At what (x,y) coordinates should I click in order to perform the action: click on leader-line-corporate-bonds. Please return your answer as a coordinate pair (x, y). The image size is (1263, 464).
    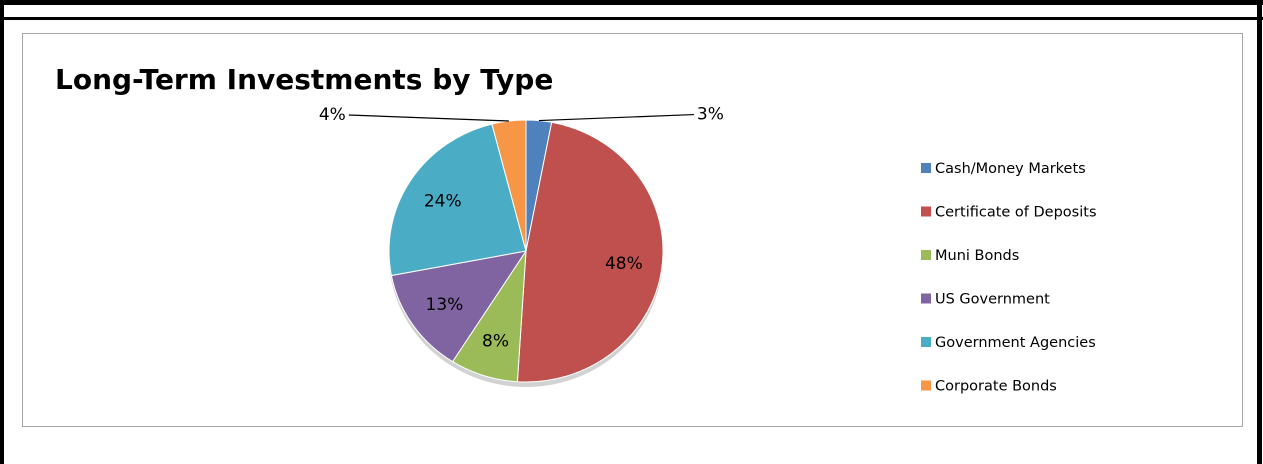
    Looking at the image, I should click on (428, 118).